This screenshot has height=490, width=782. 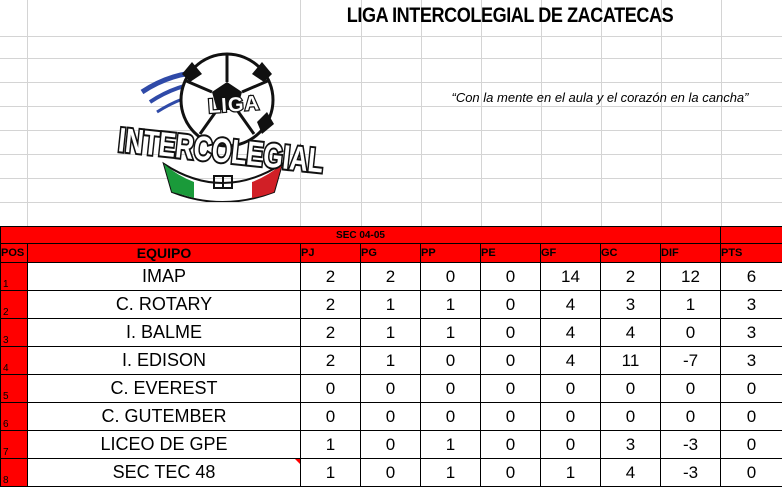 What do you see at coordinates (751, 253) in the screenshot?
I see `col-pts: PTS` at bounding box center [751, 253].